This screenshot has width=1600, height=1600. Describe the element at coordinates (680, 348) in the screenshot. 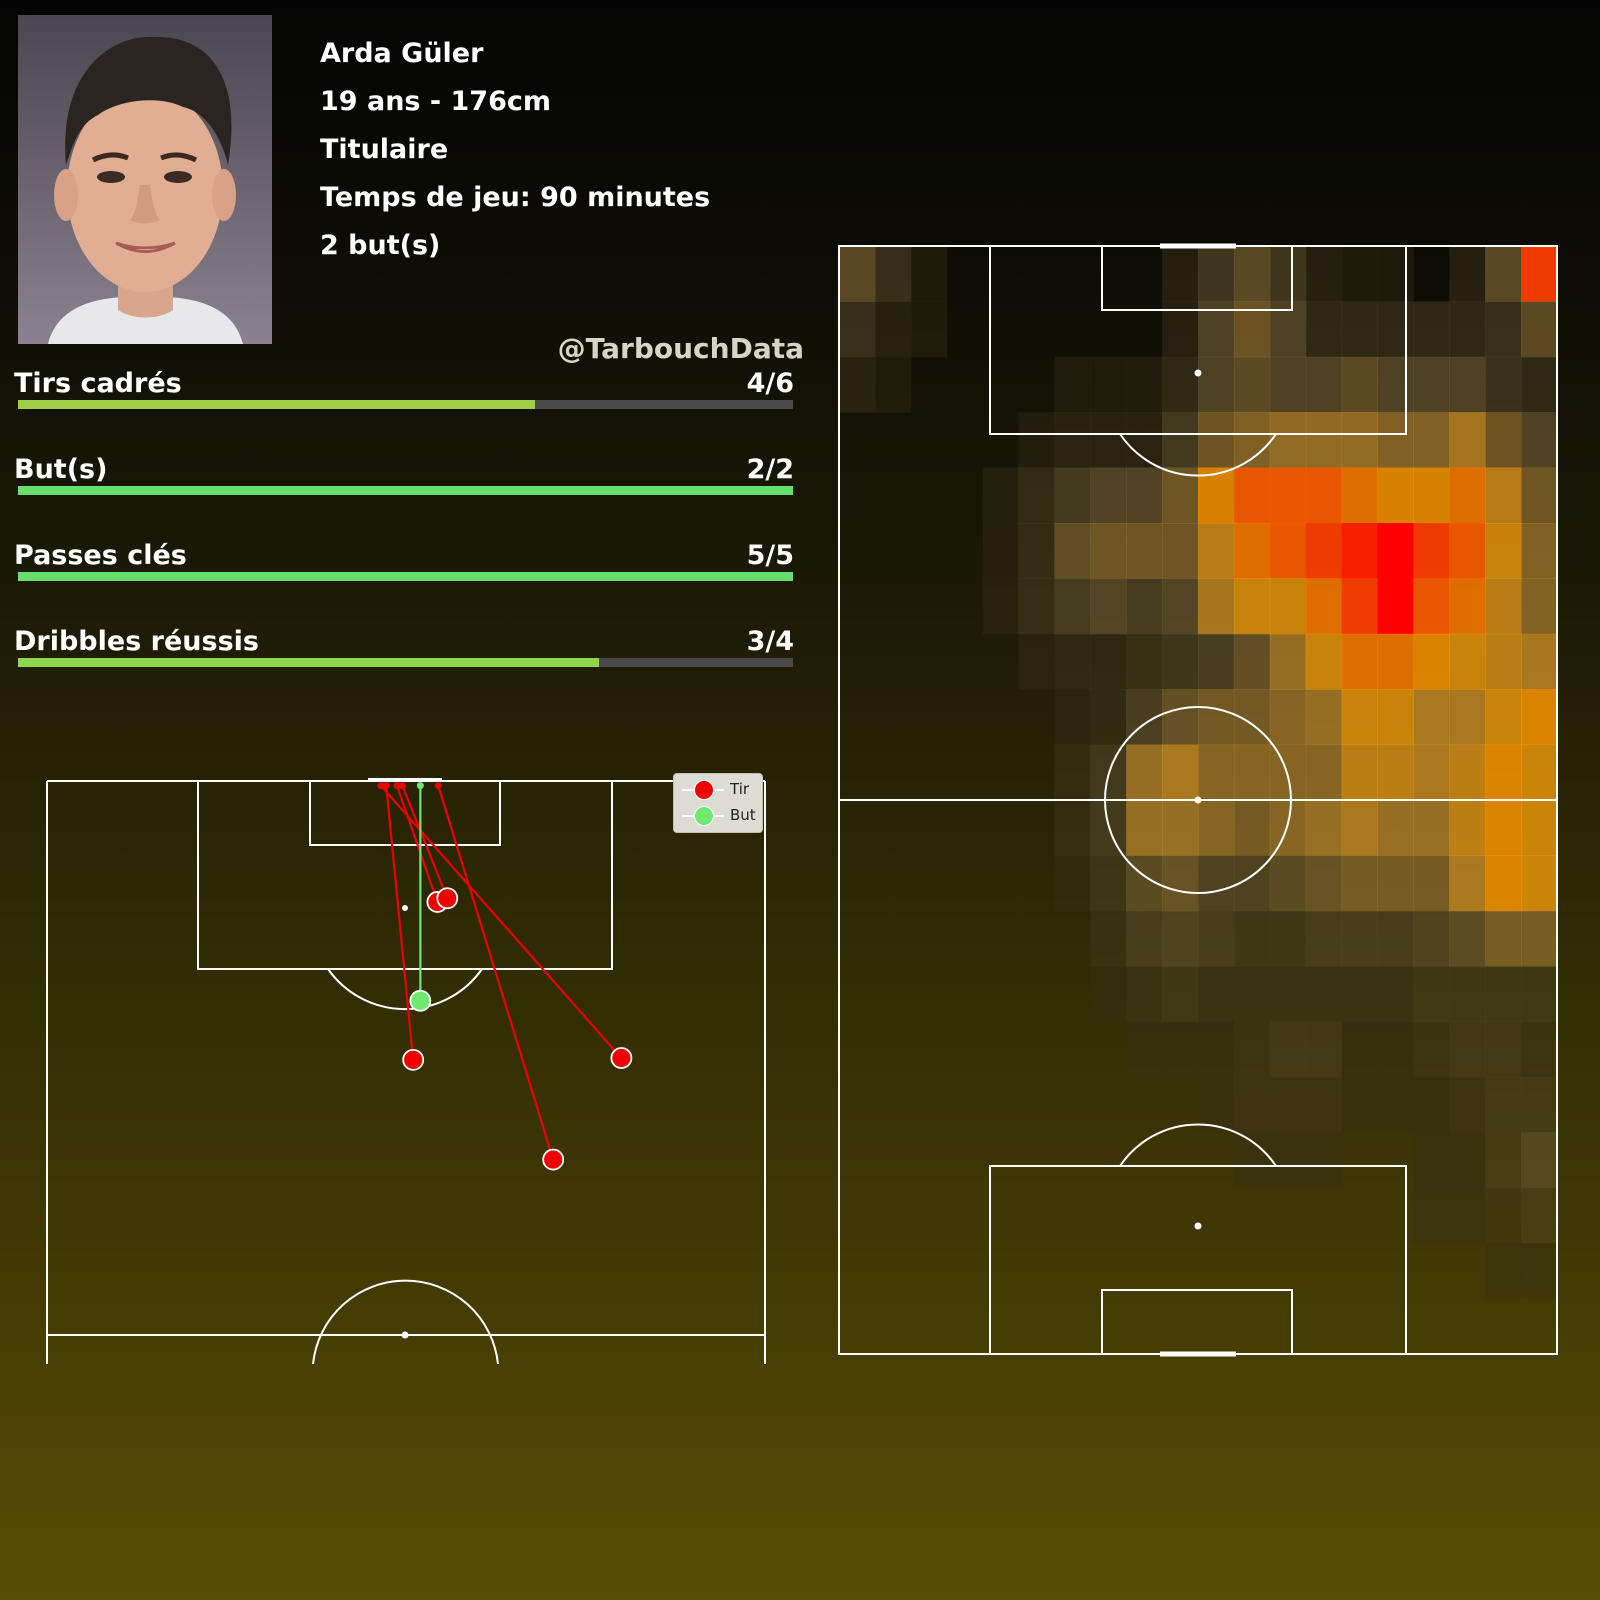

I see `credit-watermark: @TarbouchData` at that location.